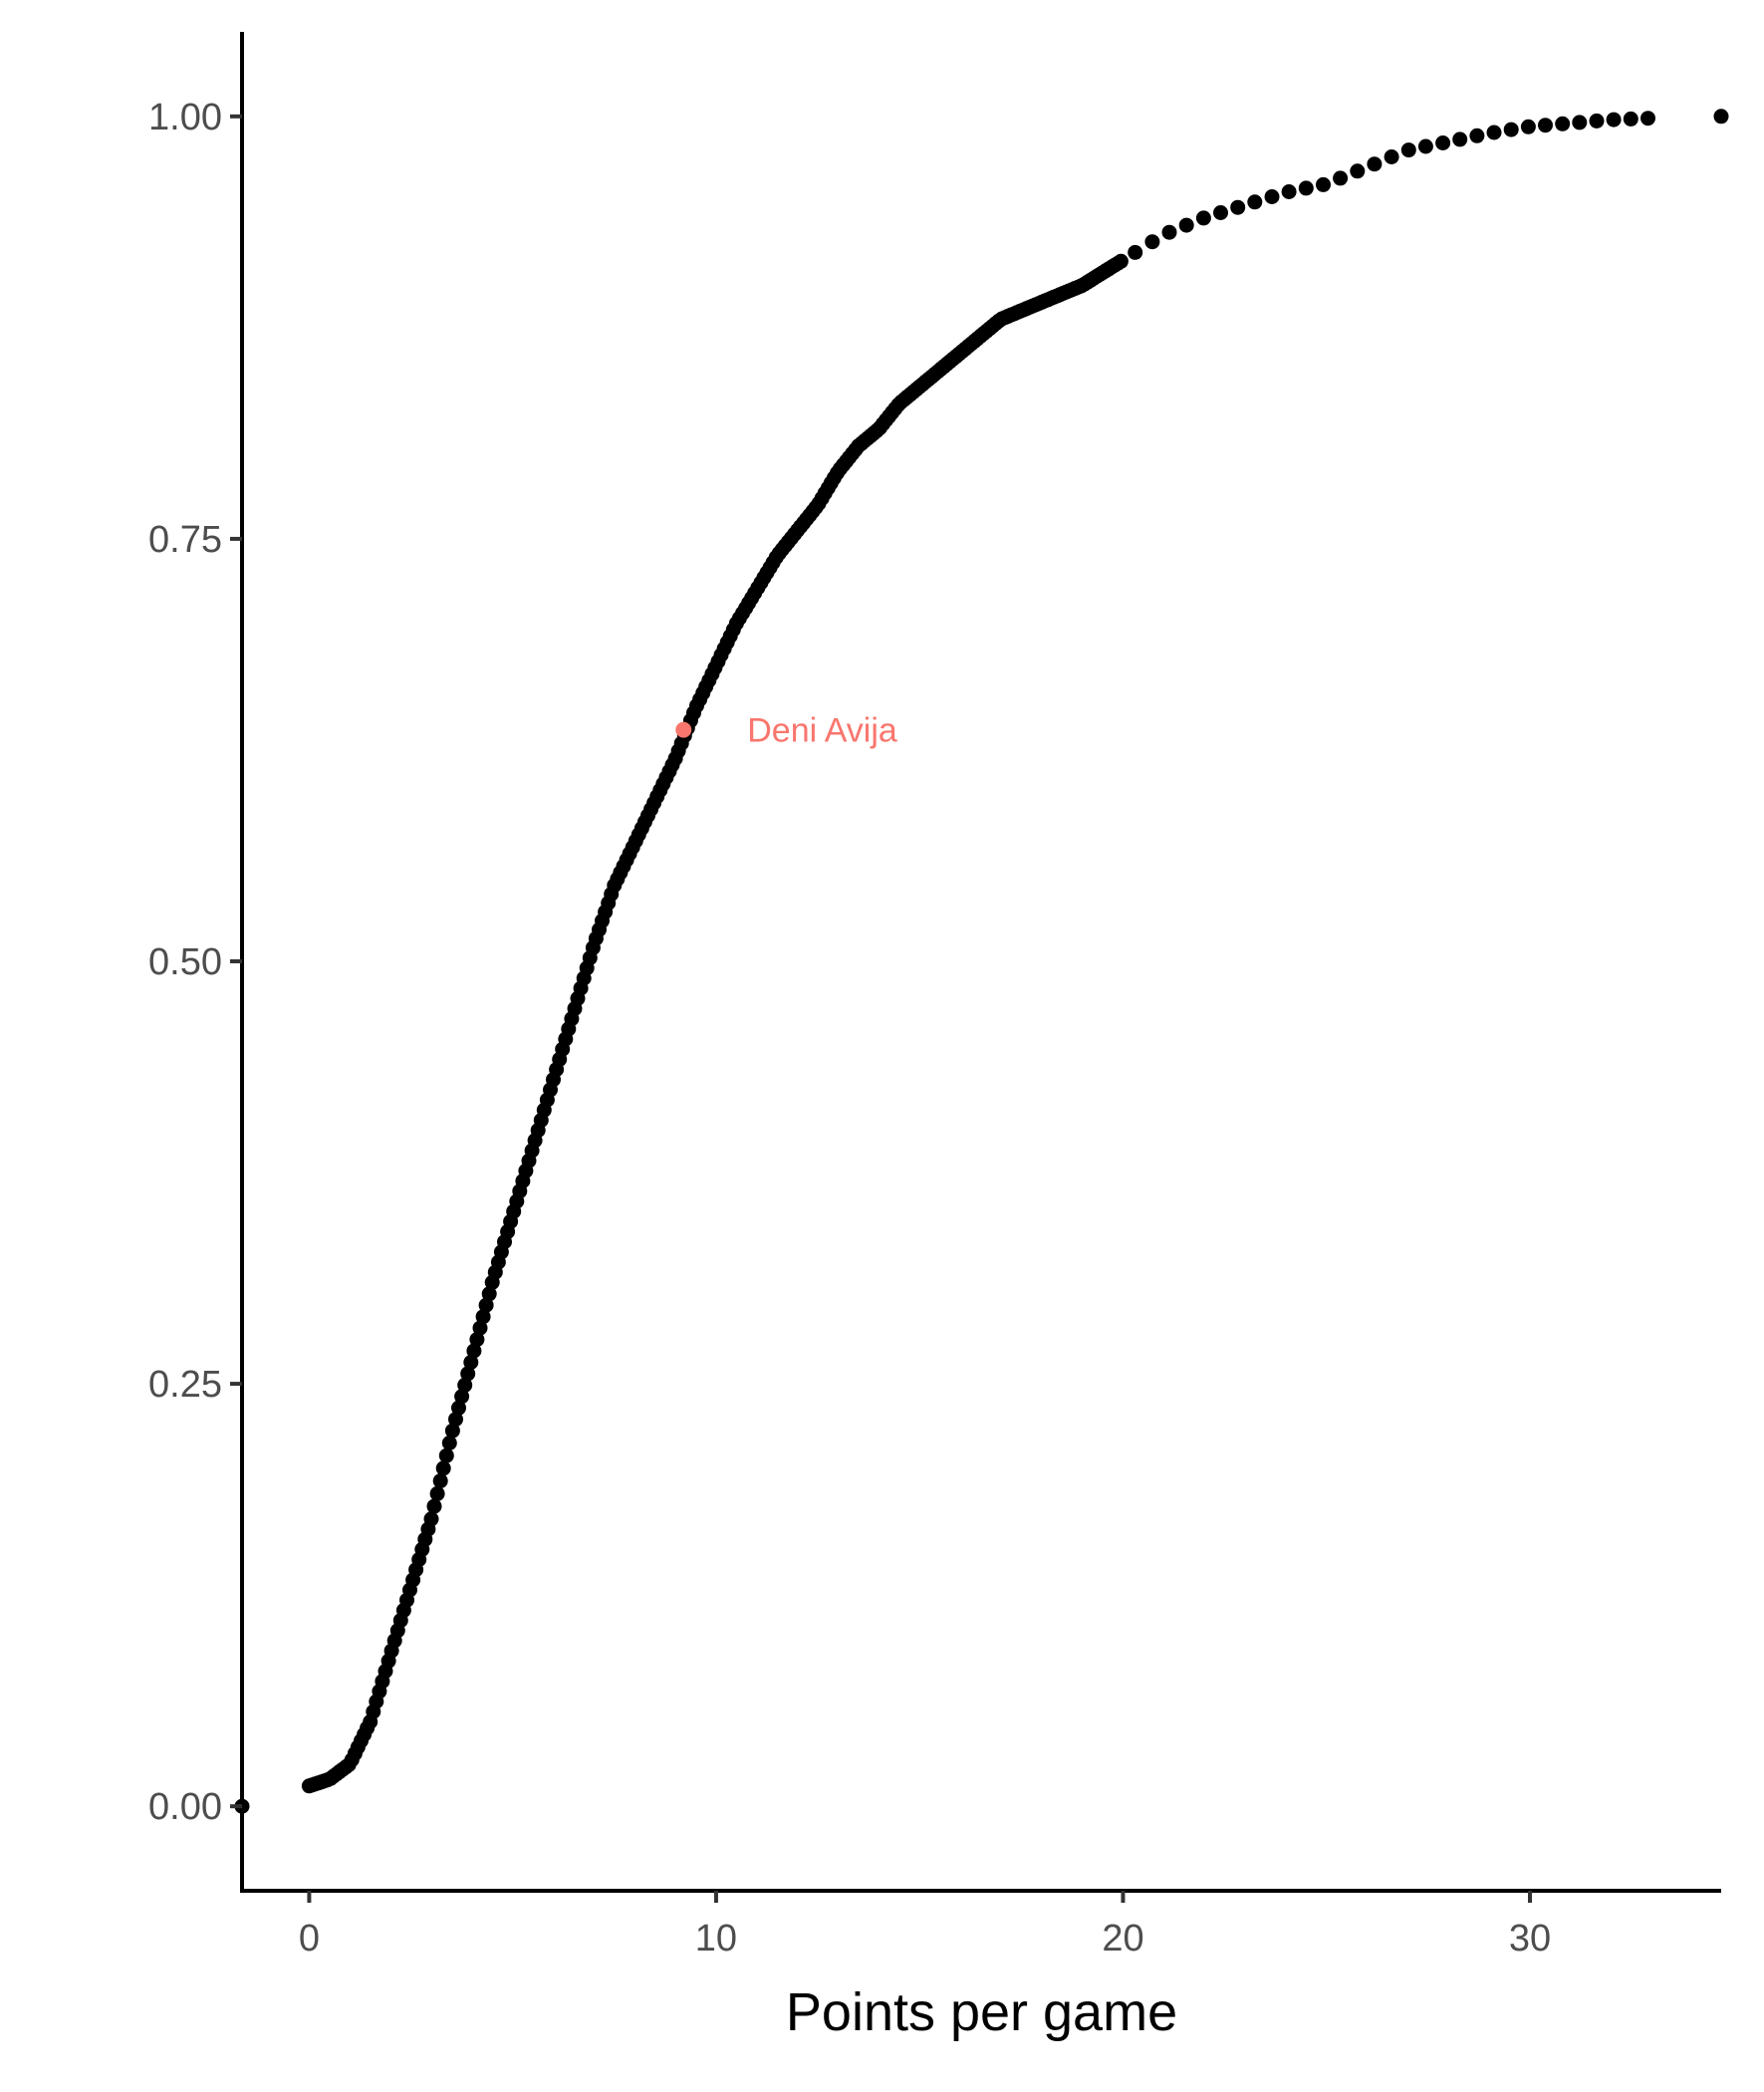 Image resolution: width=1764 pixels, height=2092 pixels. I want to click on y-tick-label: 1.00, so click(185, 117).